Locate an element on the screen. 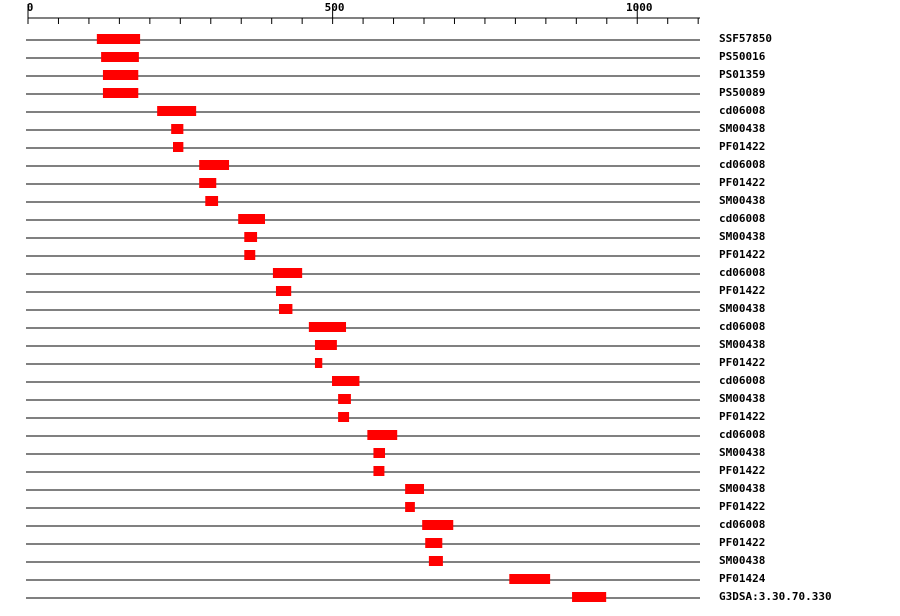  row-label: PS50089 is located at coordinates (742, 92).